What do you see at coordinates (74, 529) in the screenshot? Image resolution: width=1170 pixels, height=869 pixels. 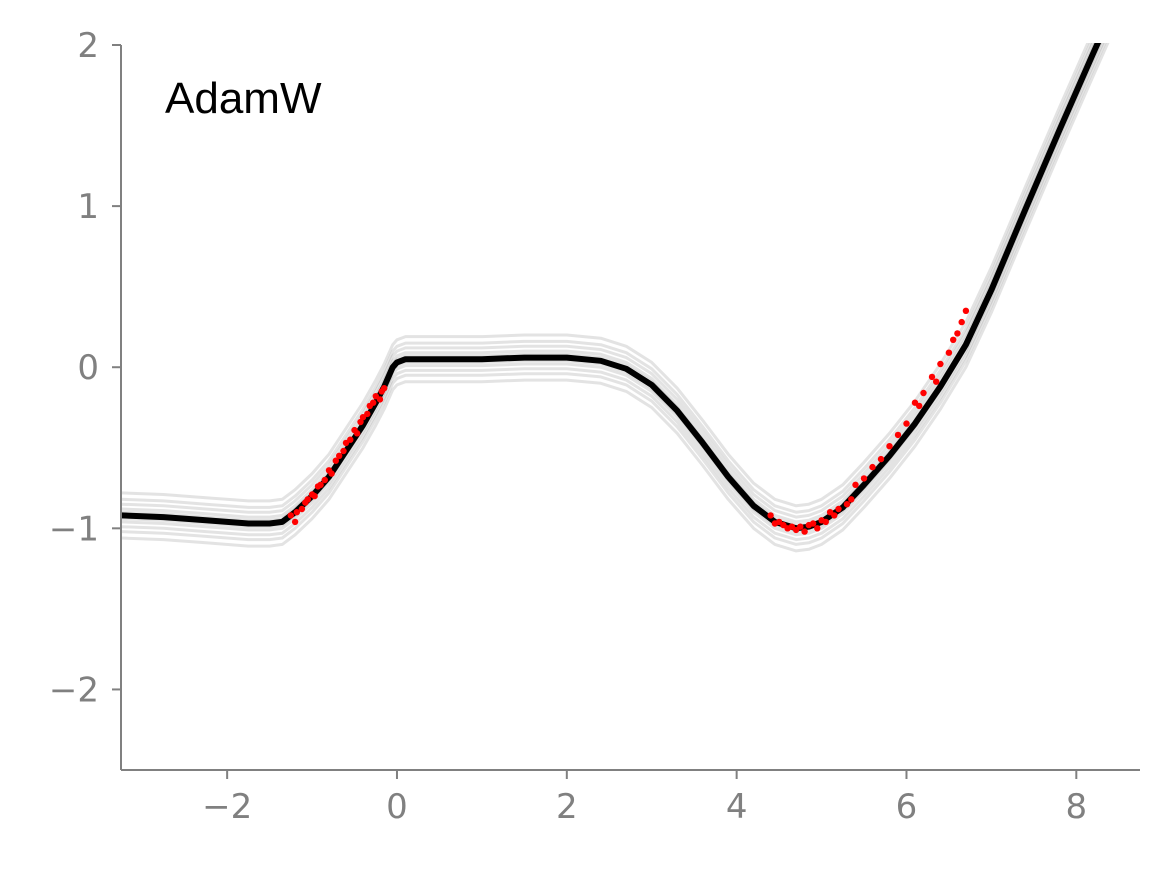 I see `y-tick-label: −1` at bounding box center [74, 529].